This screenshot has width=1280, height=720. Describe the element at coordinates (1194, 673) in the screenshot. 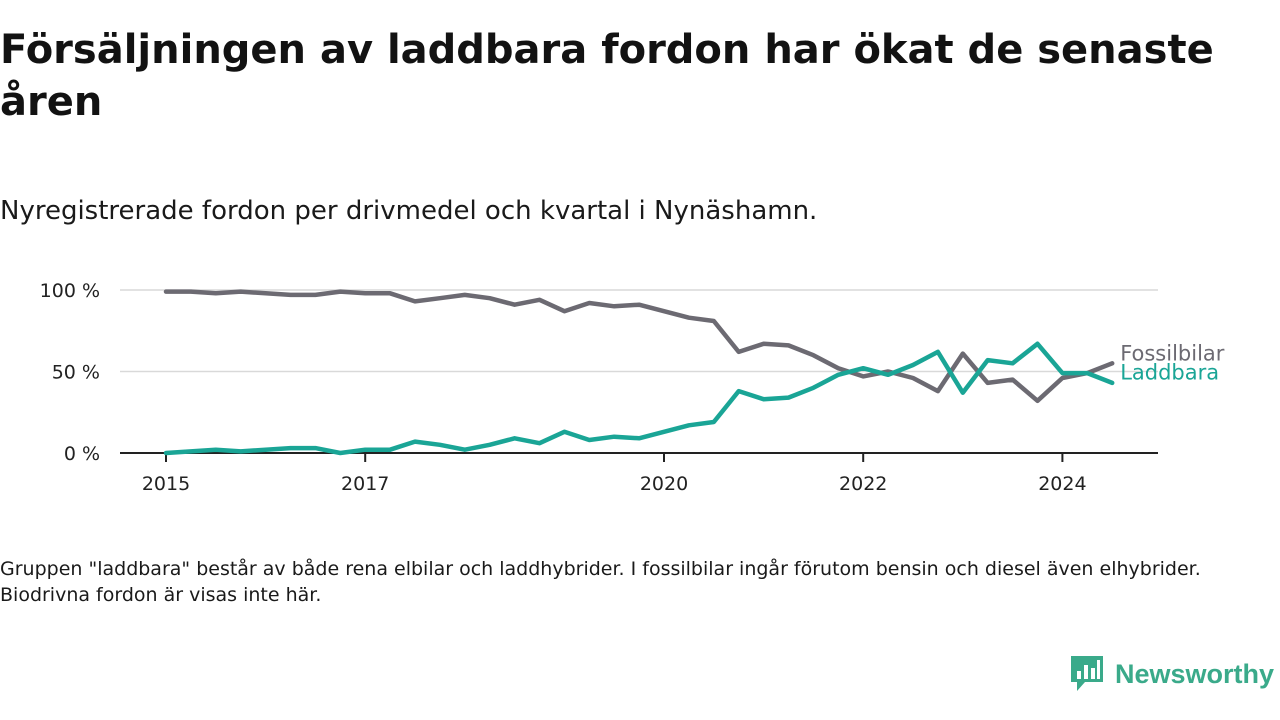

I see `brand-name: Newsworthy` at that location.